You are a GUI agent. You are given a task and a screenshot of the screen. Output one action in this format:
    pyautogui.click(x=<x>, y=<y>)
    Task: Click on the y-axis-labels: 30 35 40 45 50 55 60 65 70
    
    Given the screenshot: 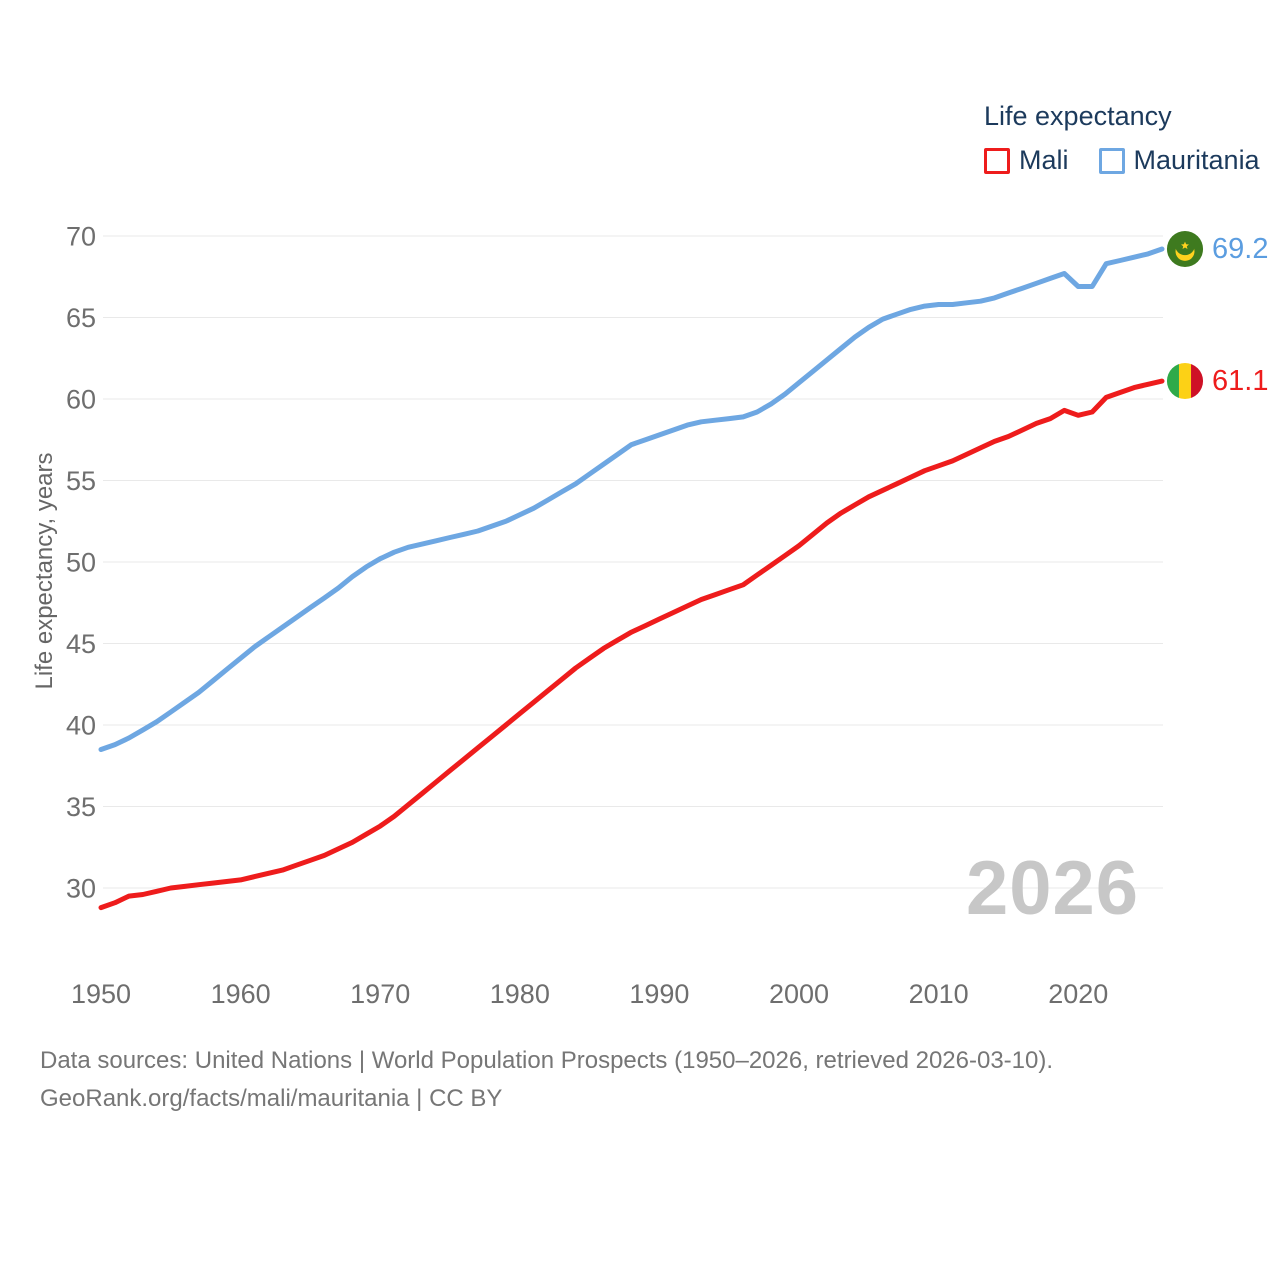 What is the action you would take?
    pyautogui.click(x=81, y=563)
    